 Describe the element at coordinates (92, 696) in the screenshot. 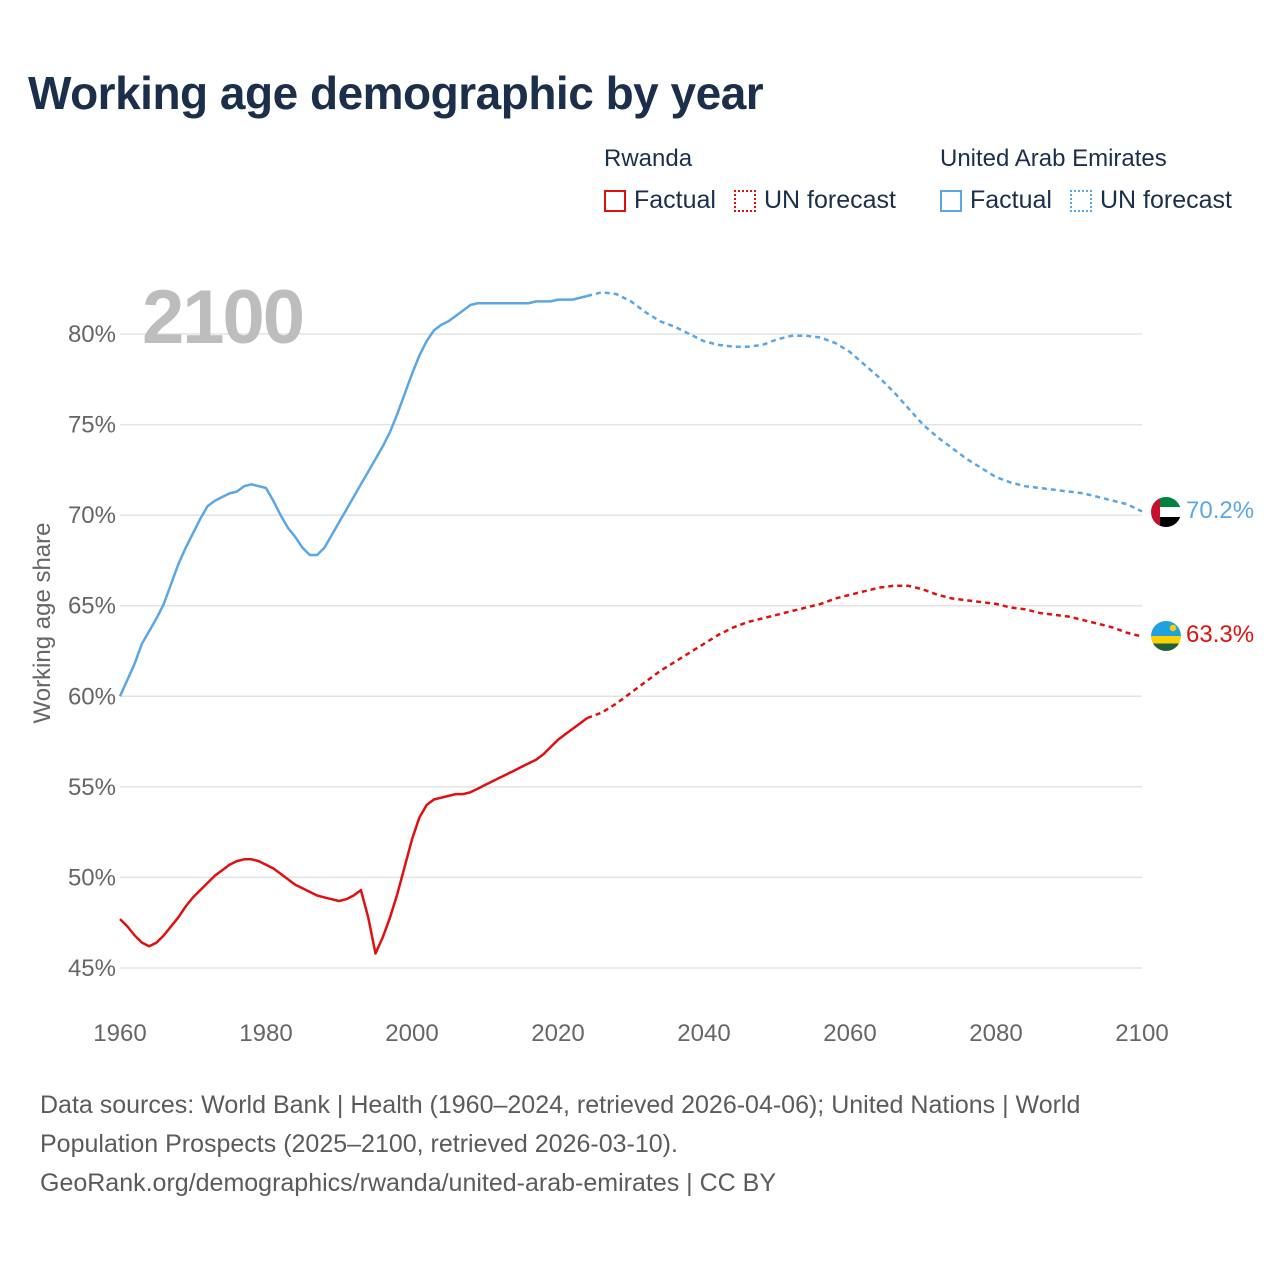

I see `y-tick-label: 60%` at that location.